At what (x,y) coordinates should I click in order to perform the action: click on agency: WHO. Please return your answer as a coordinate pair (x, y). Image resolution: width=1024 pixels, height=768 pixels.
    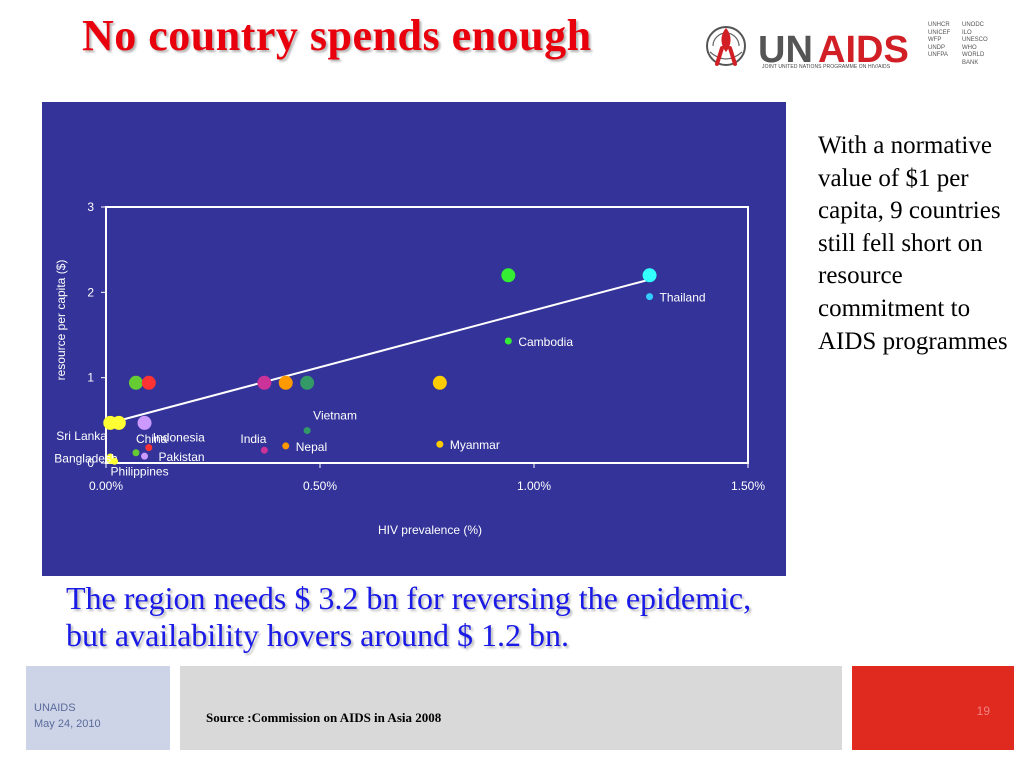
    Looking at the image, I should click on (969, 47).